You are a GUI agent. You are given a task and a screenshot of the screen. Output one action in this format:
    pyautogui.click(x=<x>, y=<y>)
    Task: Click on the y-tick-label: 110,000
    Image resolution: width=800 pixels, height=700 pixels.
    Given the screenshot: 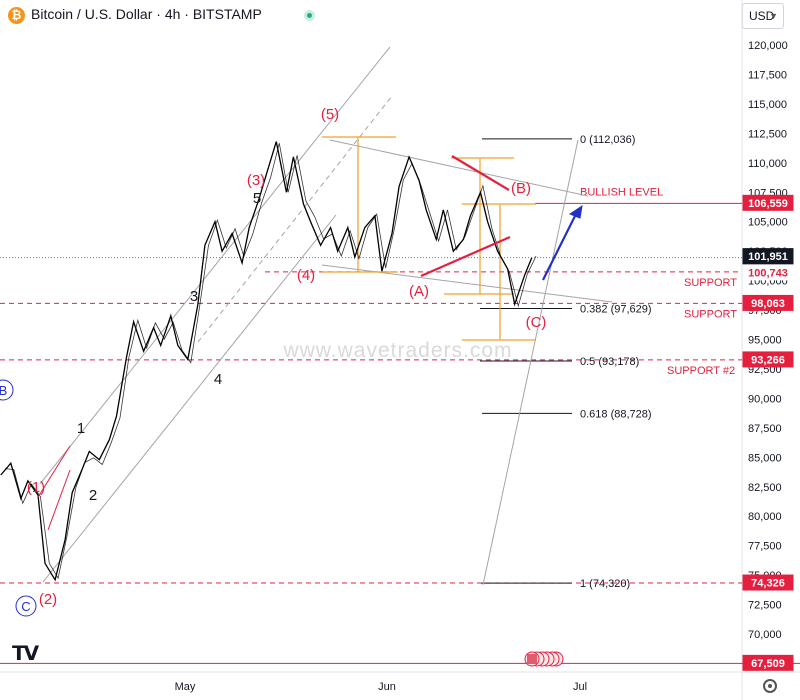 What is the action you would take?
    pyautogui.click(x=767, y=164)
    